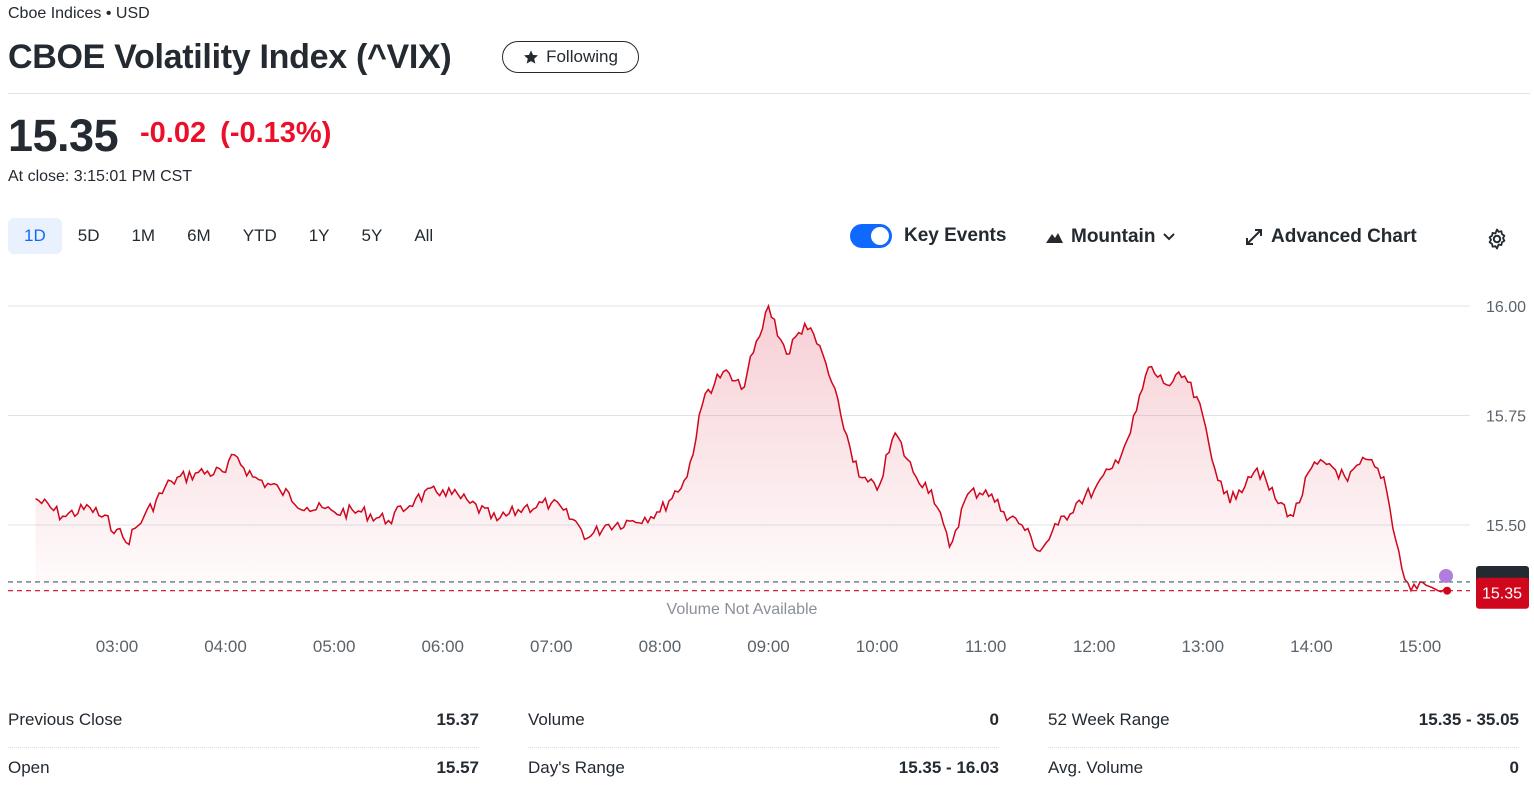  I want to click on stat-label: Previous Close, so click(65, 719).